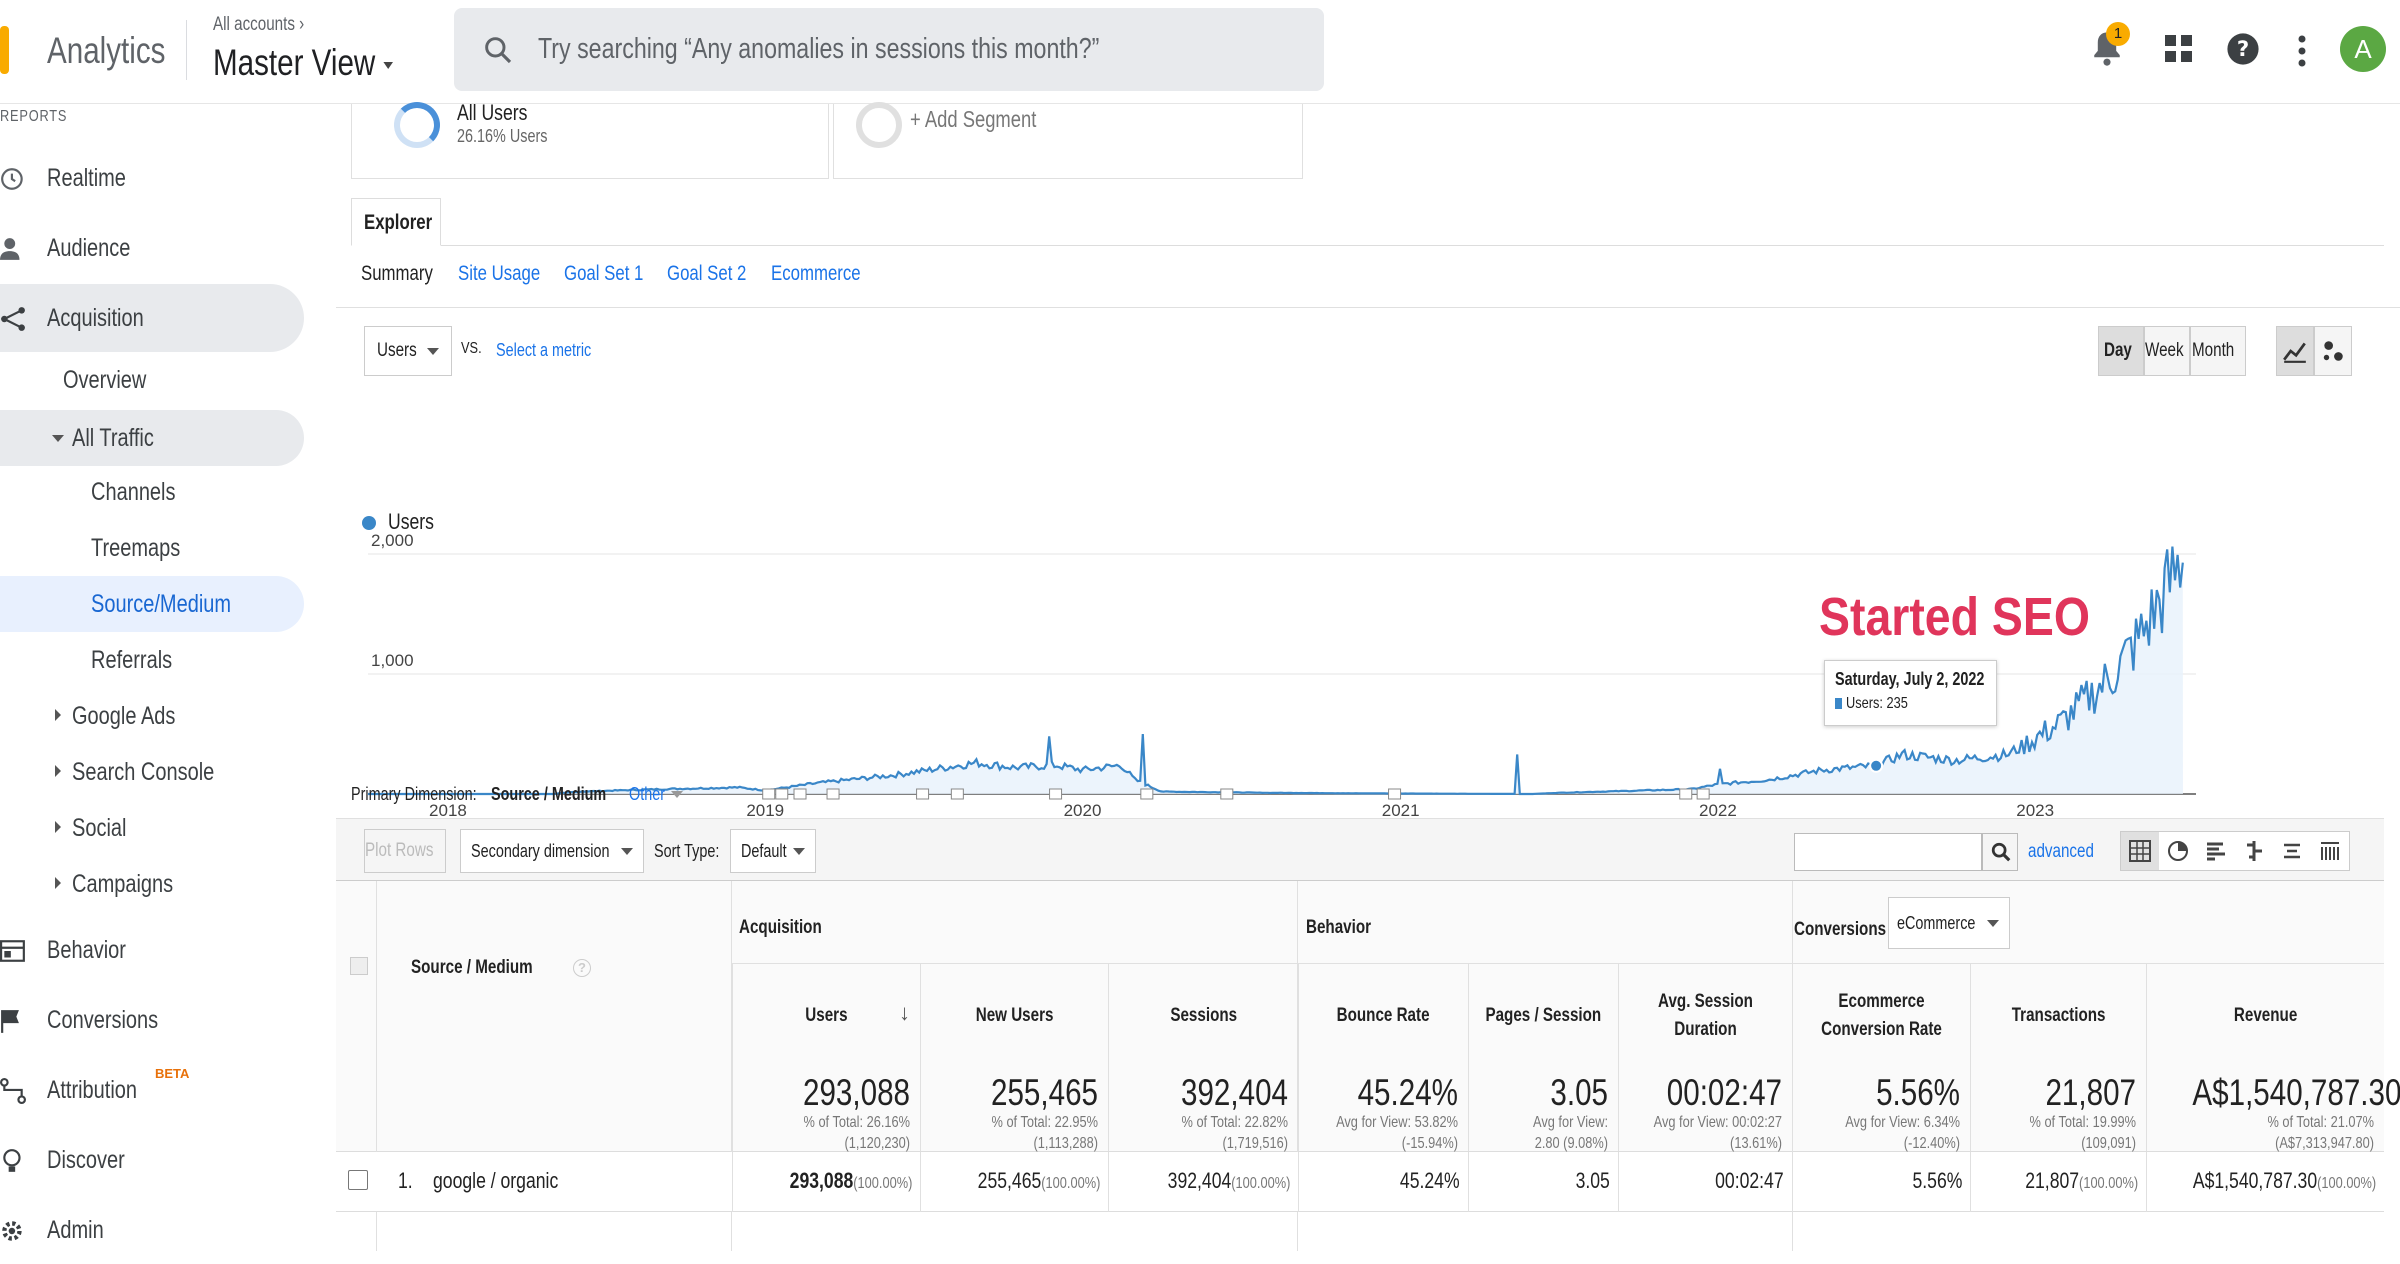 This screenshot has width=2400, height=1264. Describe the element at coordinates (152, 828) in the screenshot. I see `sidebar-item-social: Social` at that location.